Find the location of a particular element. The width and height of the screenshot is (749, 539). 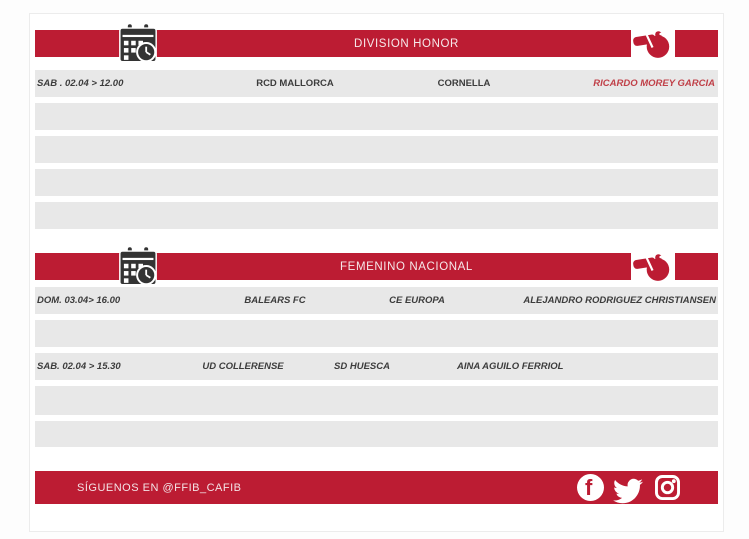

section-title: DIVISION HONOR is located at coordinates (406, 43).